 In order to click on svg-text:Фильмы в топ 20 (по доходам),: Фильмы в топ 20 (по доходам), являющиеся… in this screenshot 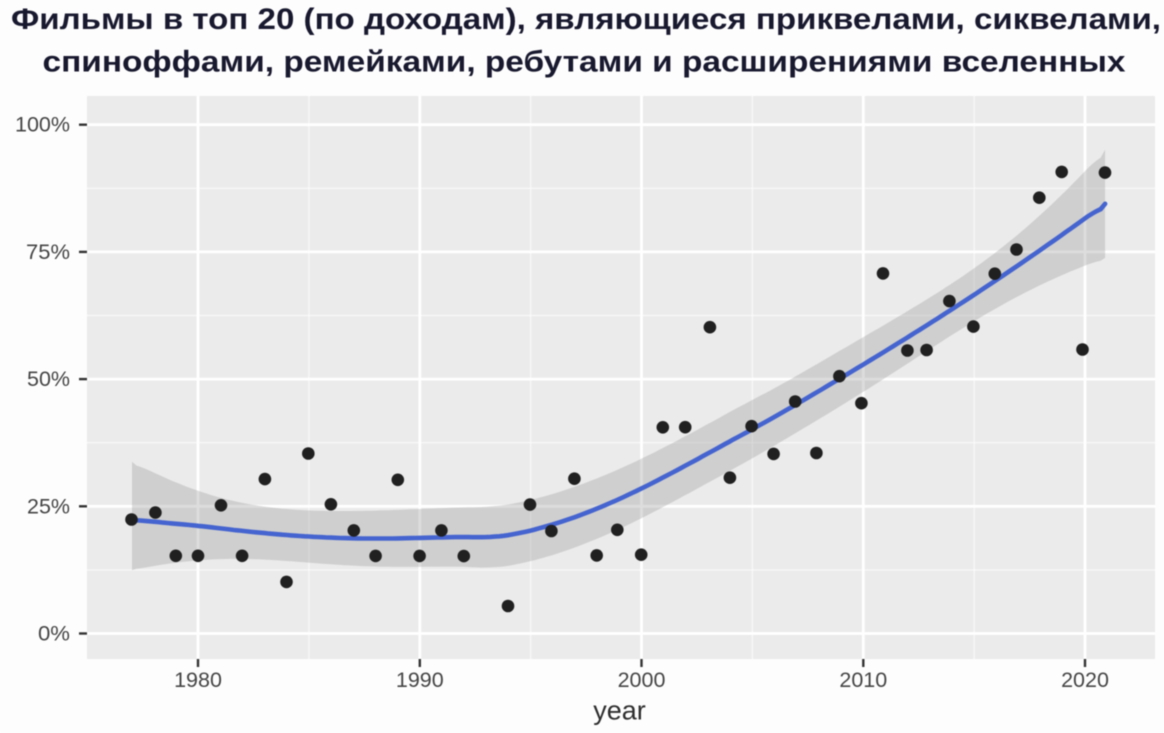, I will do `click(586, 19)`.